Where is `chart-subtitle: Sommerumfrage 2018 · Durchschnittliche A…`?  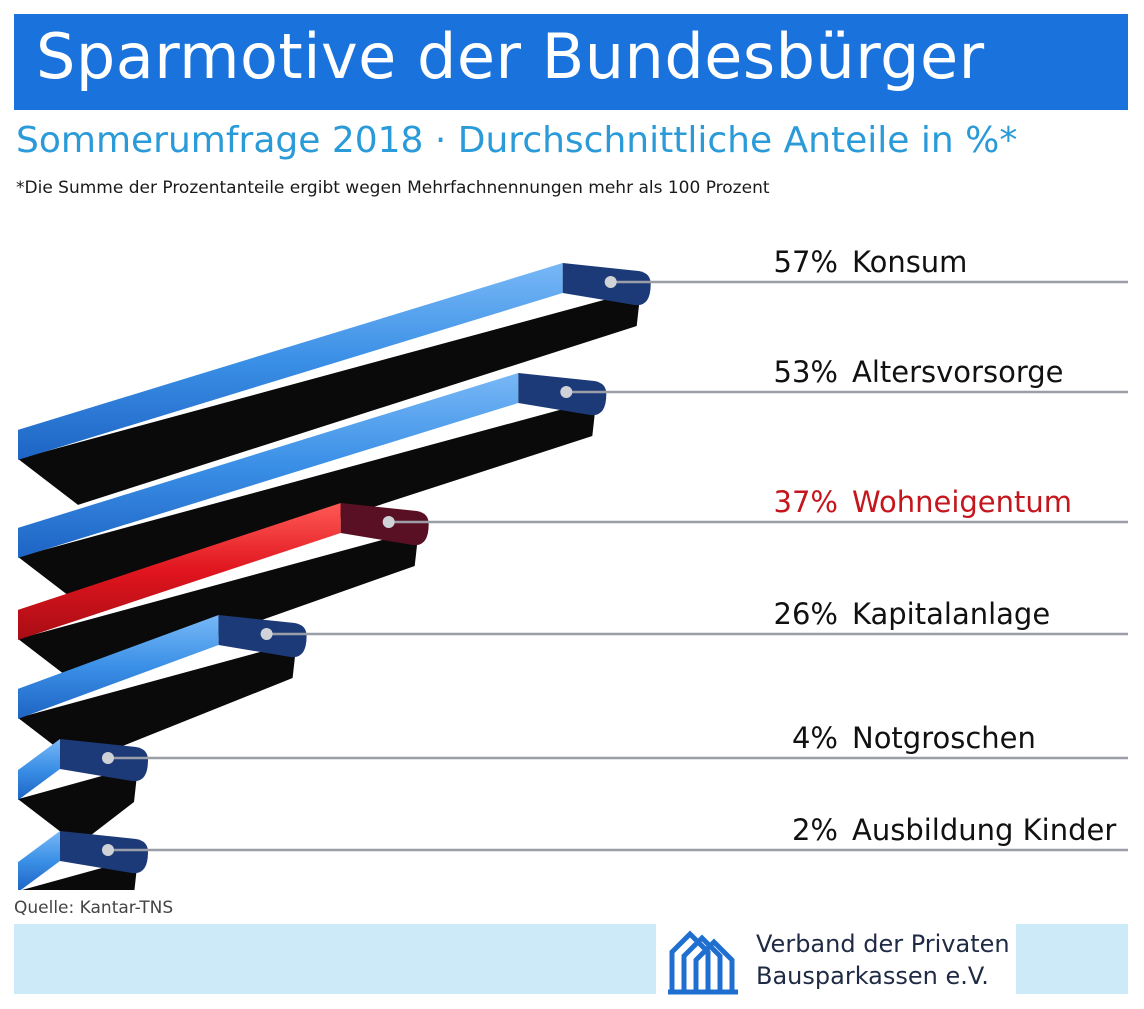 chart-subtitle: Sommerumfrage 2018 · Durchschnittliche A… is located at coordinates (517, 140).